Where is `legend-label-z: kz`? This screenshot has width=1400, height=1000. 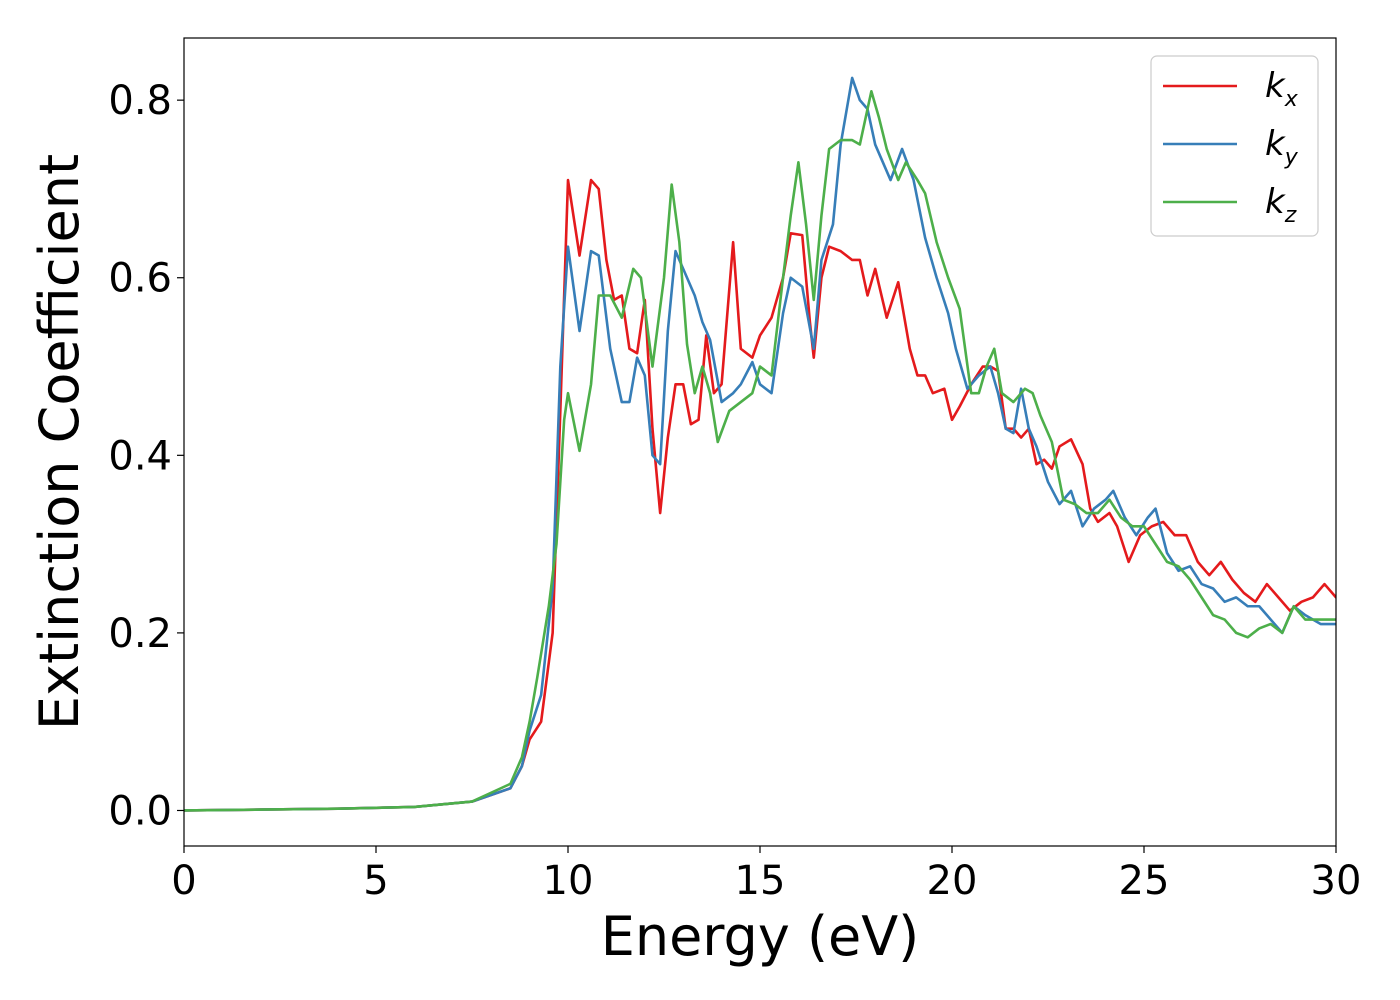
legend-label-z: kz is located at coordinates (1281, 205).